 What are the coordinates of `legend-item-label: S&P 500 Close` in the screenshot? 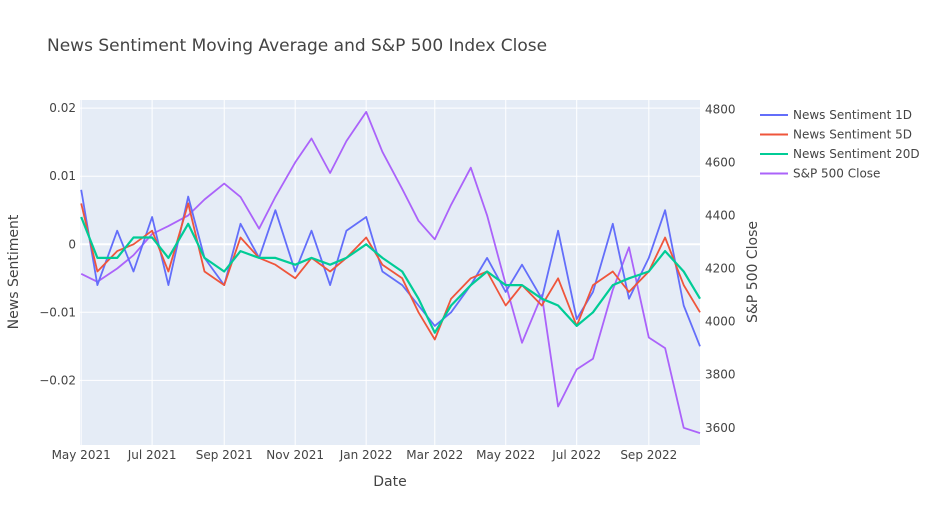 It's located at (836, 174).